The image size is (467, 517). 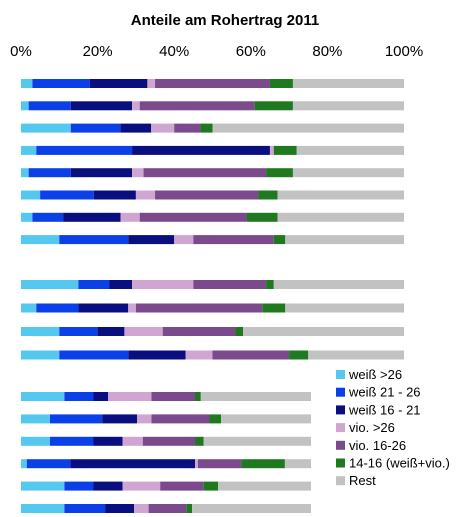 I want to click on x-tick-label: 60%, so click(x=251, y=51).